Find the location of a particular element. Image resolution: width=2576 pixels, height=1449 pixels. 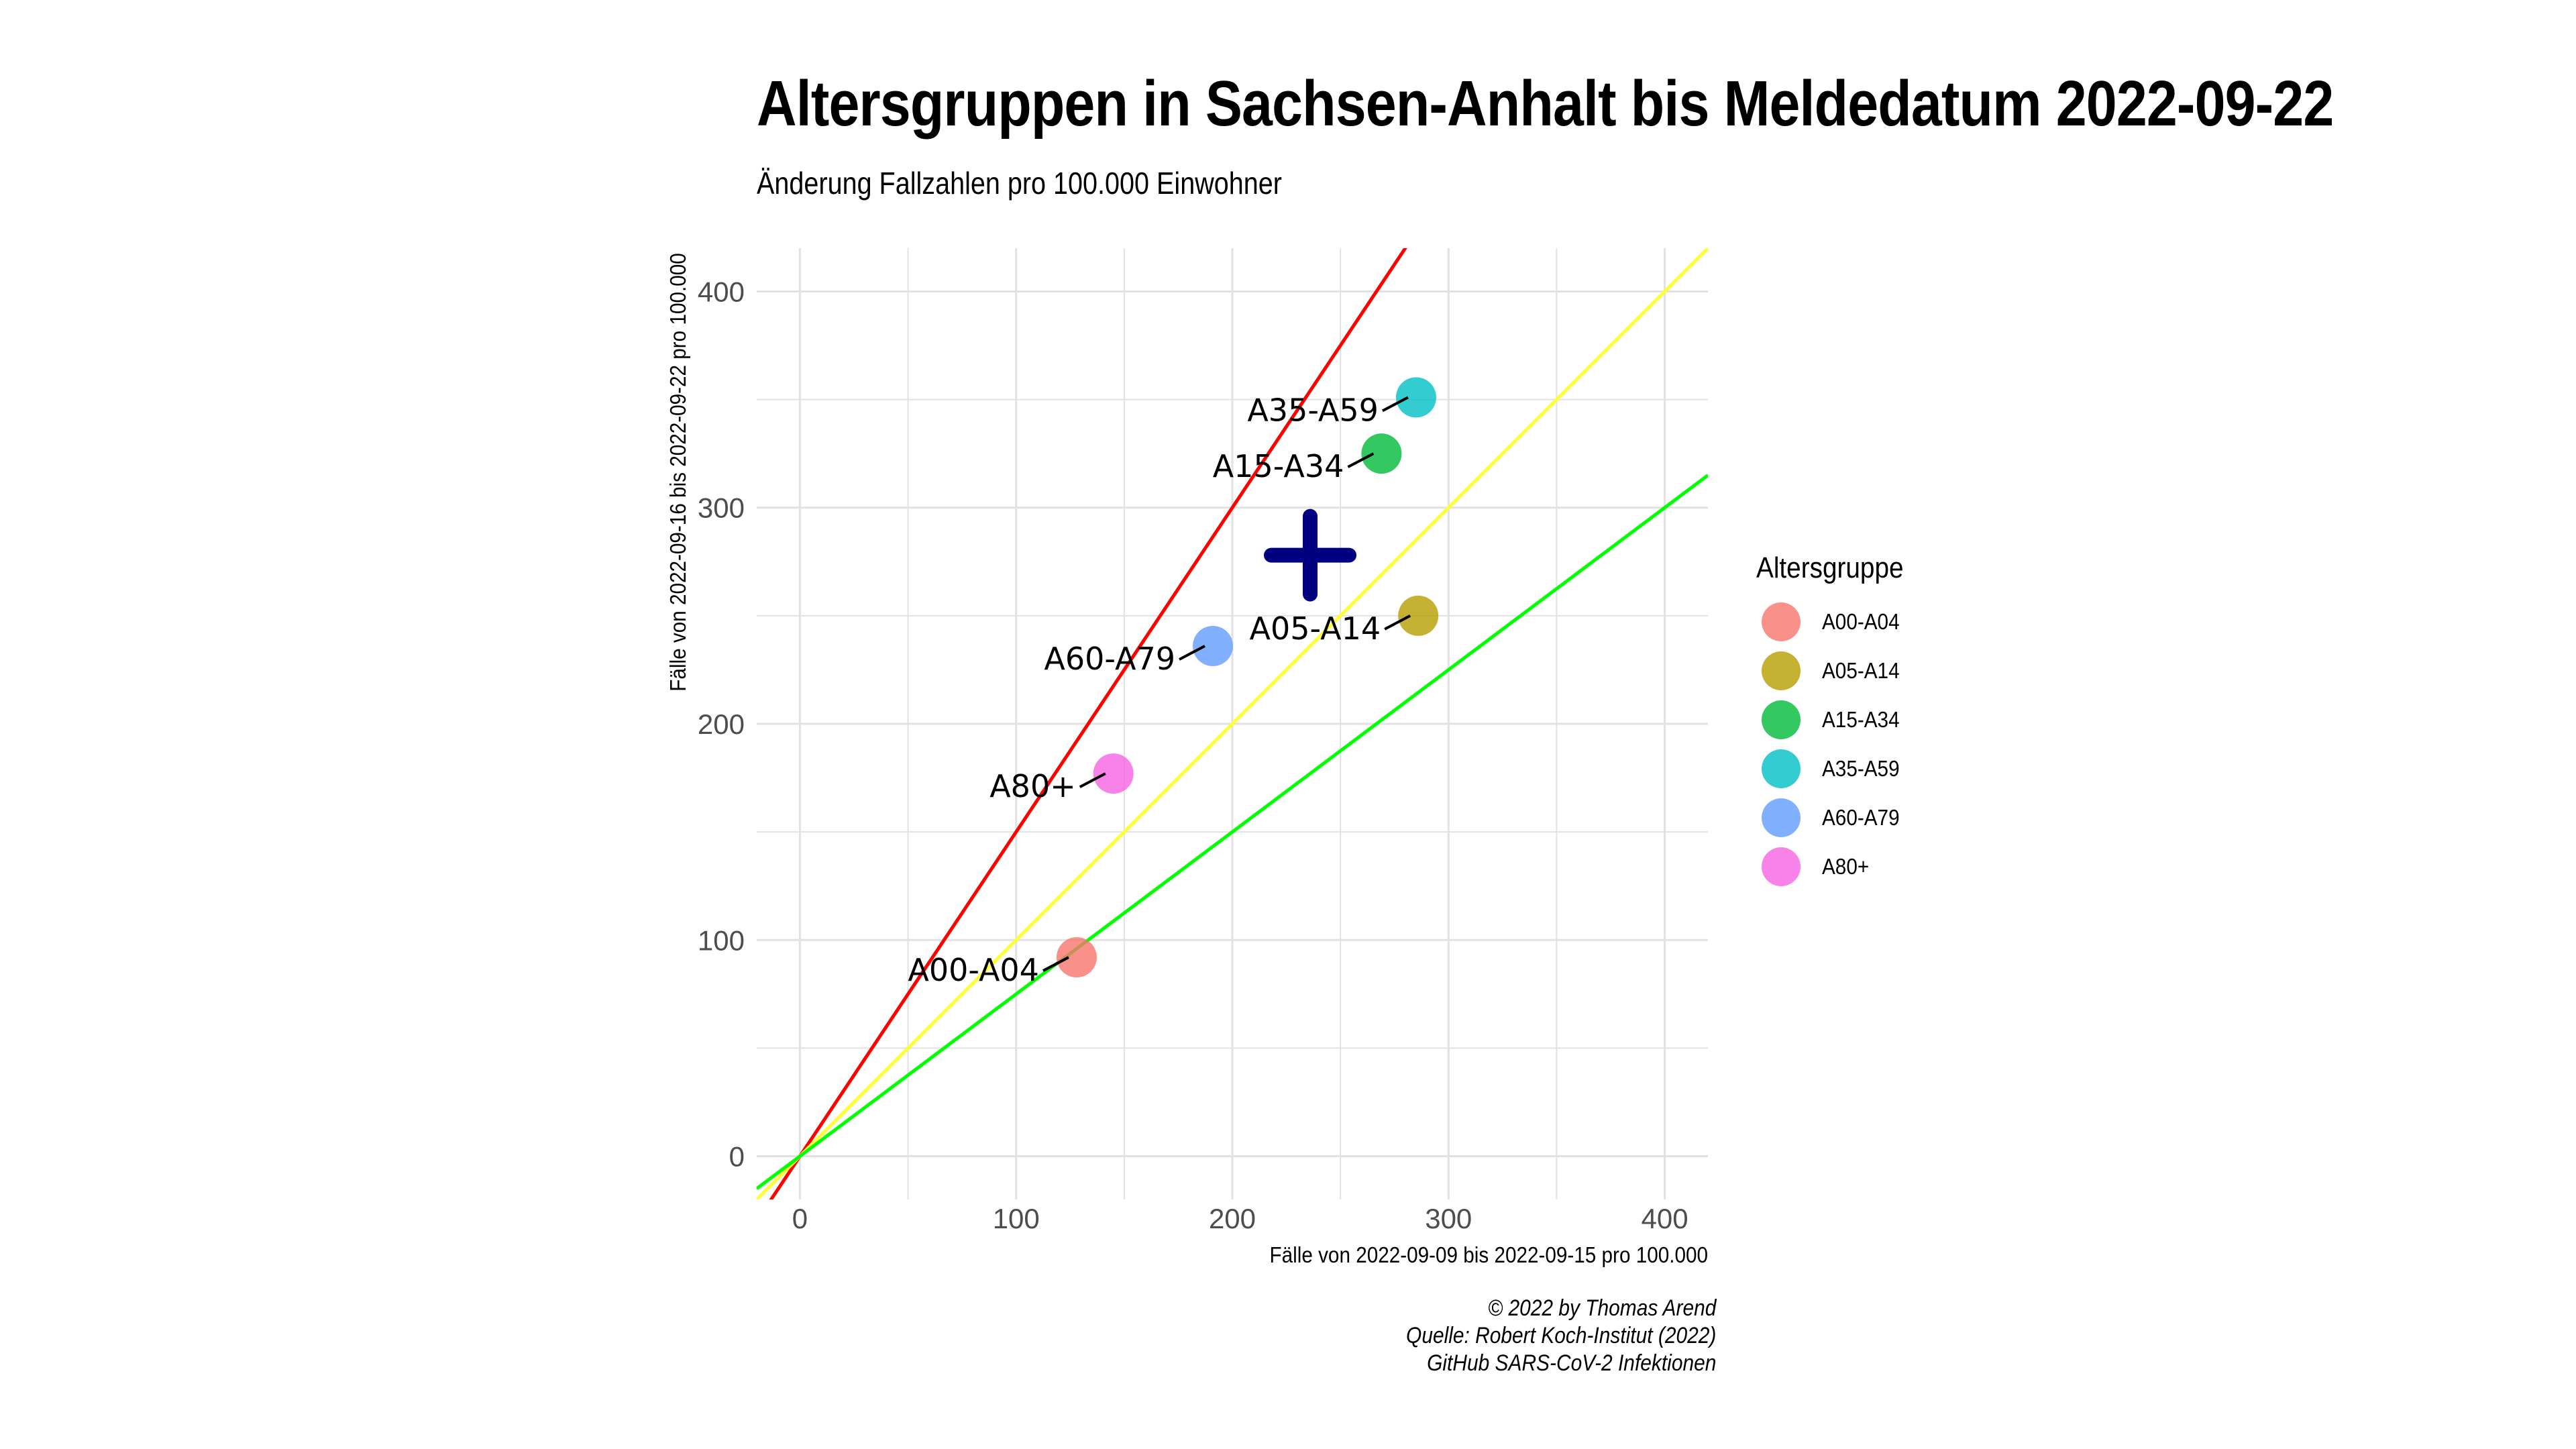

legend-title: Altersgruppe is located at coordinates (1830, 567).